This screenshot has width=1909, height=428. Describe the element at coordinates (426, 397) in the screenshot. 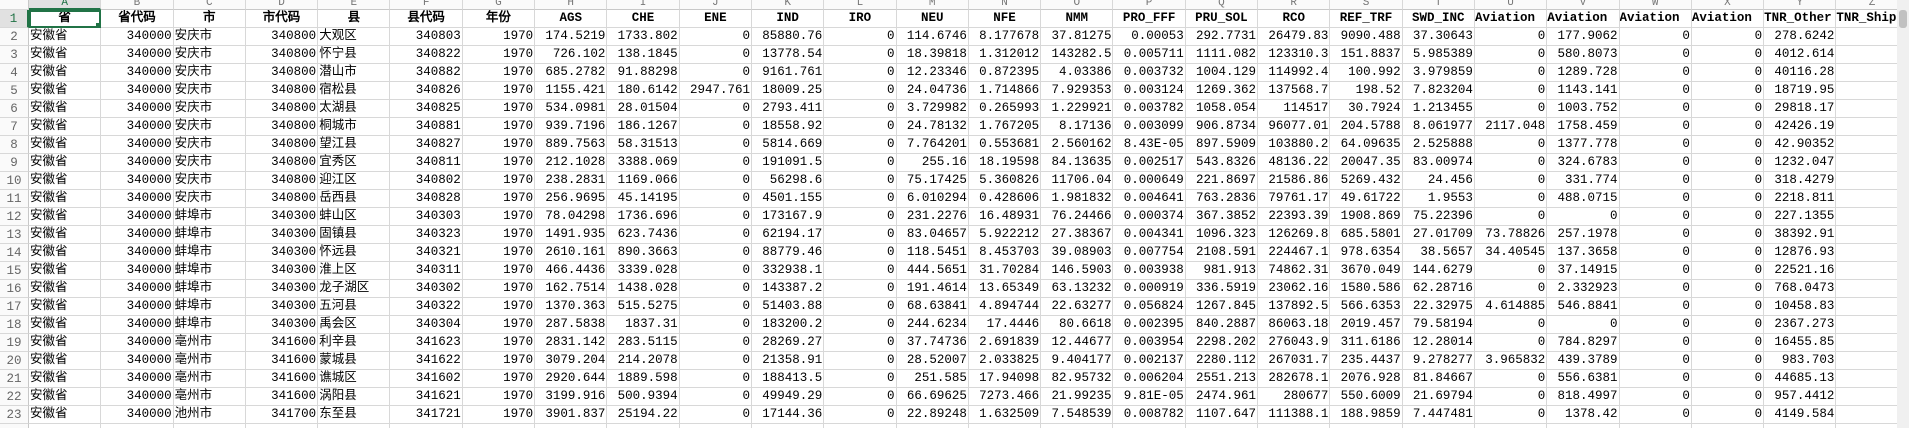

I see `cell-F22: 341621` at that location.